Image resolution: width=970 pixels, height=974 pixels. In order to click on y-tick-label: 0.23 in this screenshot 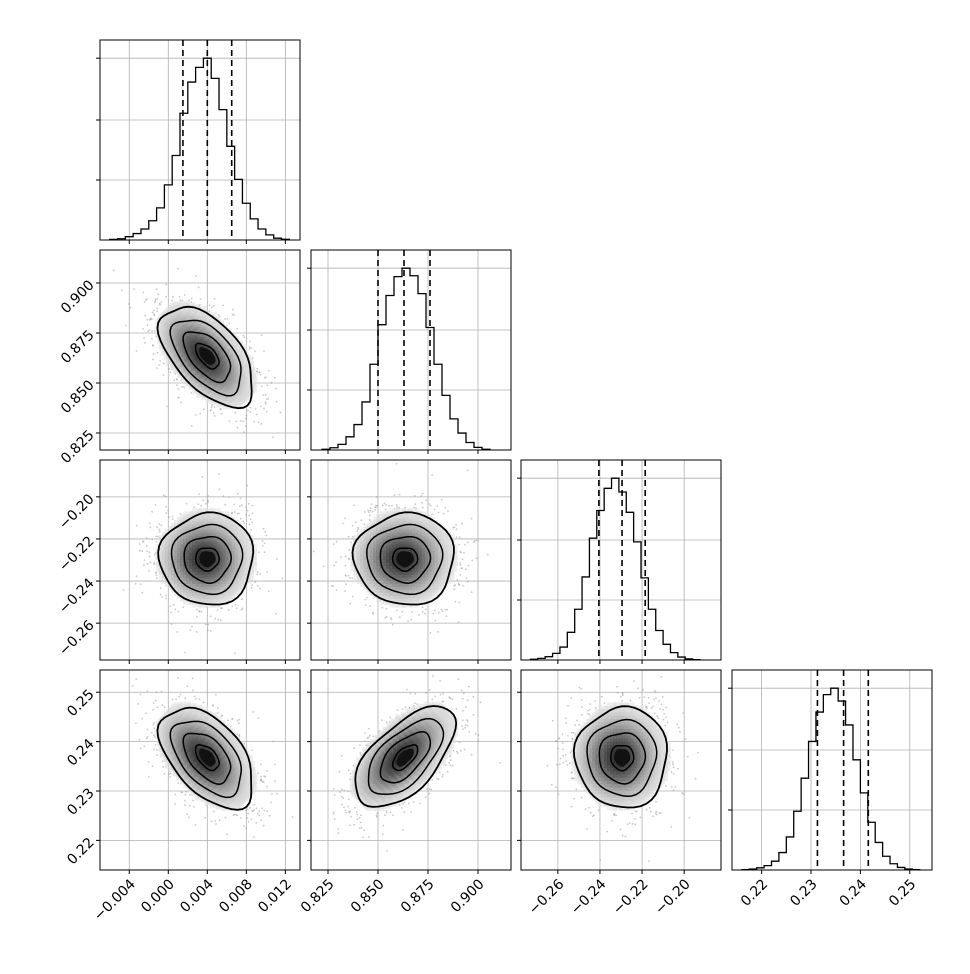, I will do `click(80, 801)`.